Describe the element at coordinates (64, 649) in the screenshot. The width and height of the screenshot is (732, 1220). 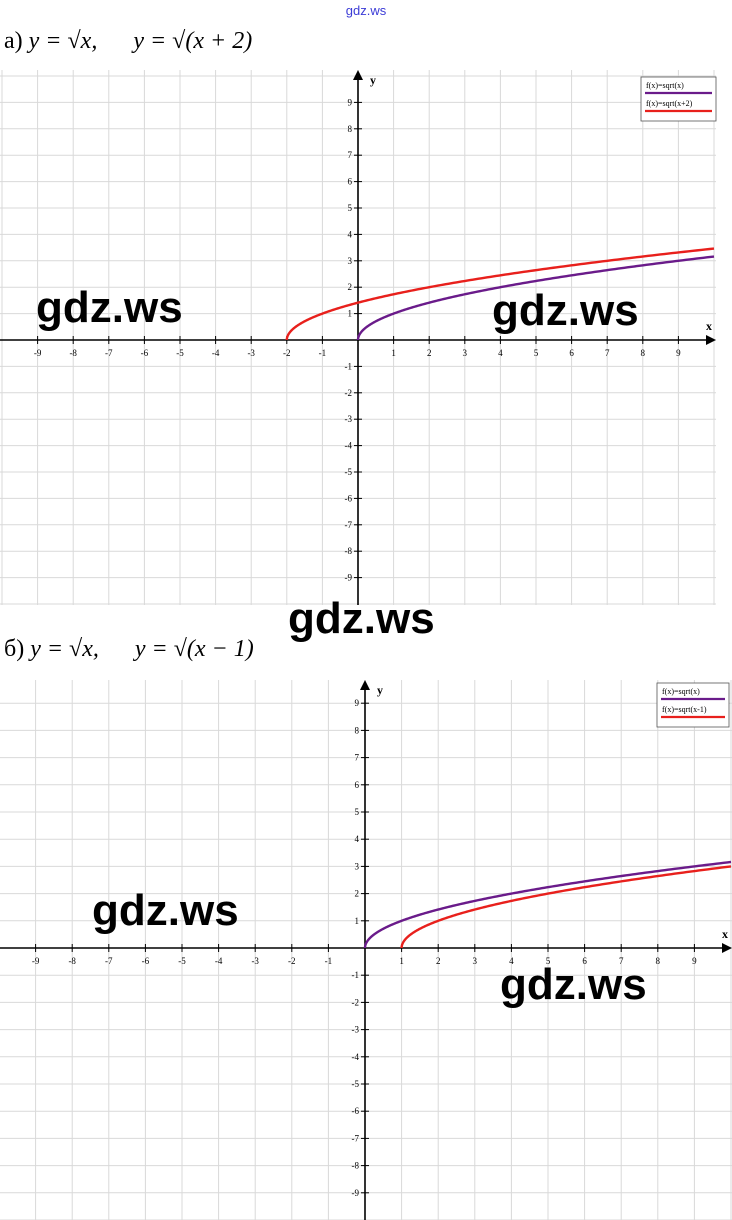
I see `task-b-formula-1: y = √x,` at that location.